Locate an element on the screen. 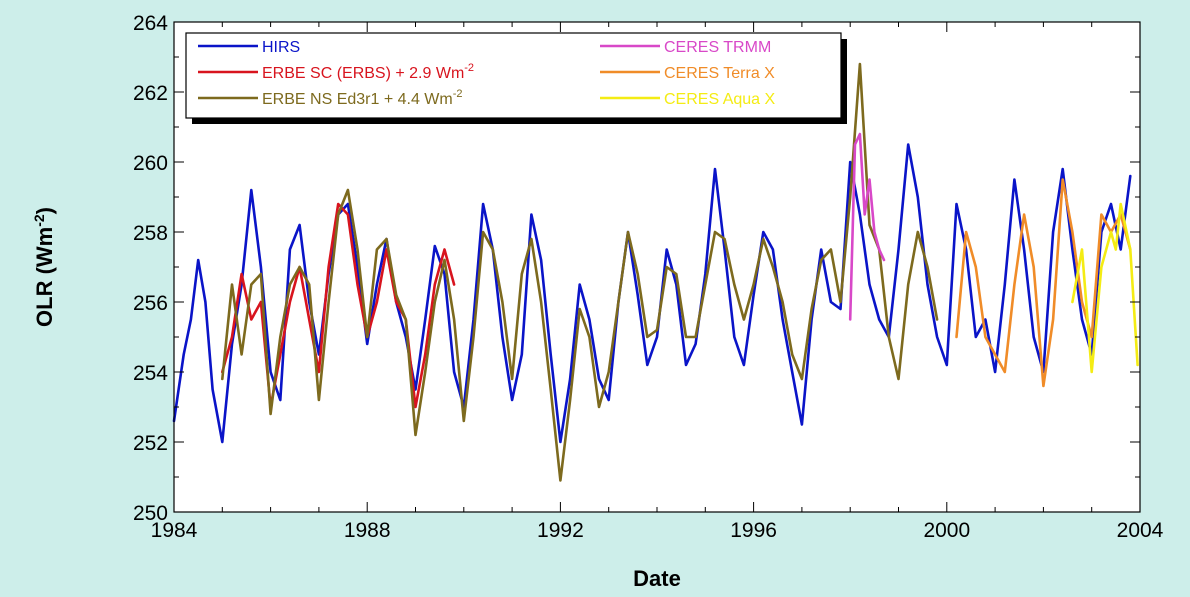 The height and width of the screenshot is (597, 1190). x-tick-label: 2004 is located at coordinates (1140, 530).